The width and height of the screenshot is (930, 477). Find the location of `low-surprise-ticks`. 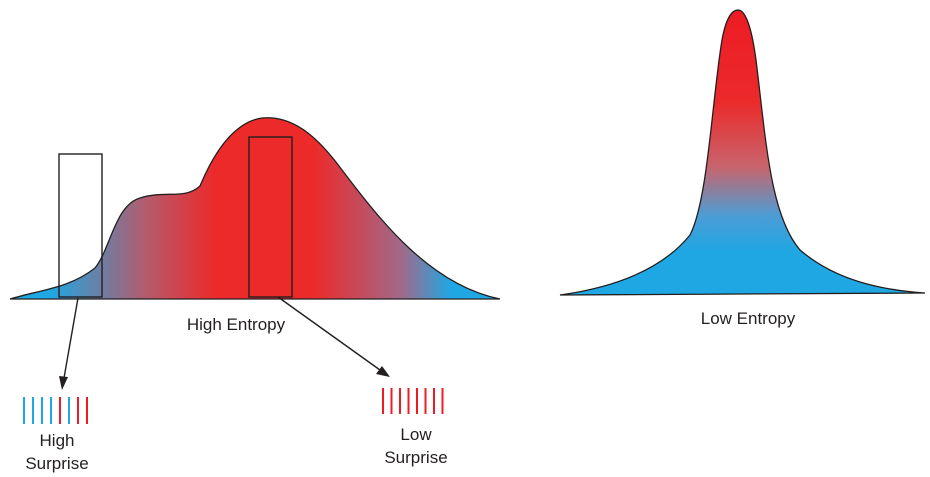

low-surprise-ticks is located at coordinates (413, 401).